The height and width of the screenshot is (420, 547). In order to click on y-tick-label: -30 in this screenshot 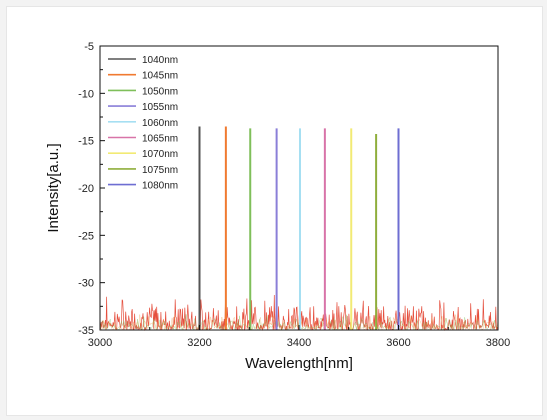, I will do `click(86, 284)`.